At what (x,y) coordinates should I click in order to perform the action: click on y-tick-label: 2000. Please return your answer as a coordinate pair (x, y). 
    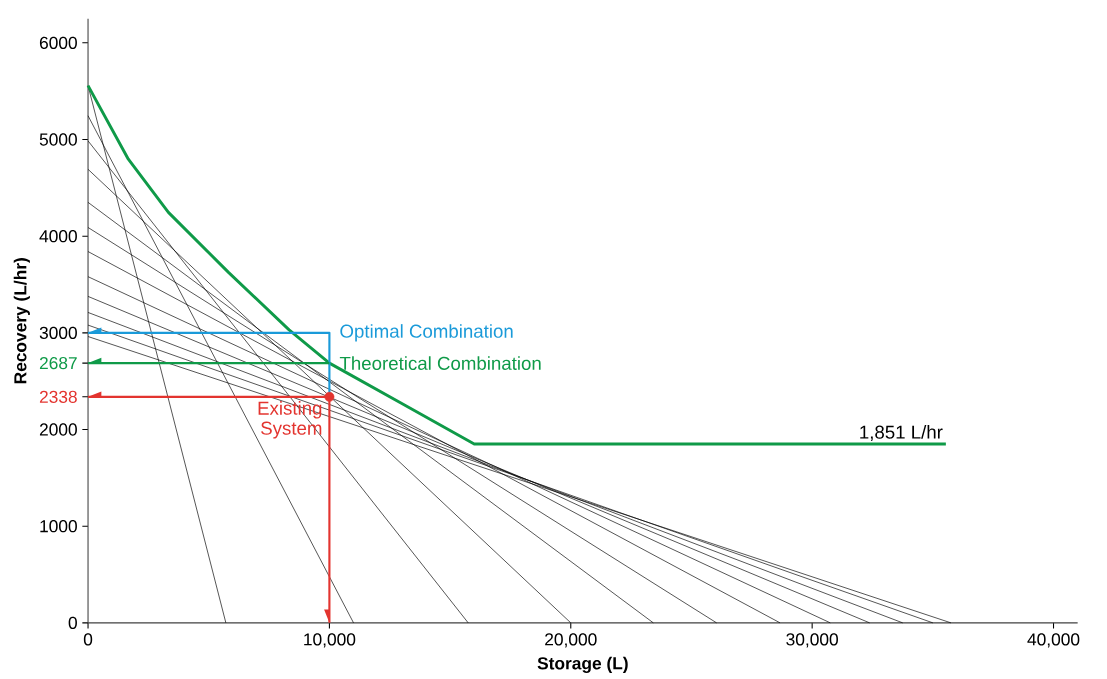
    Looking at the image, I should click on (58, 429).